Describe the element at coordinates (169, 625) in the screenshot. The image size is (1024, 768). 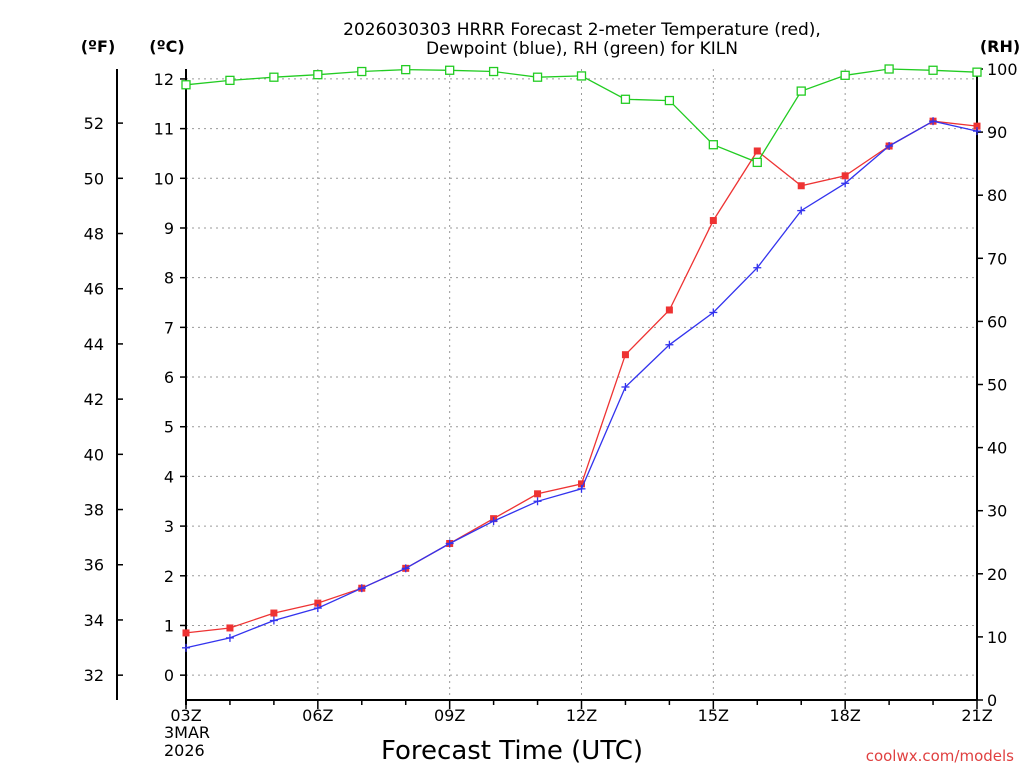
I see `celsius-tick-label: 1` at that location.